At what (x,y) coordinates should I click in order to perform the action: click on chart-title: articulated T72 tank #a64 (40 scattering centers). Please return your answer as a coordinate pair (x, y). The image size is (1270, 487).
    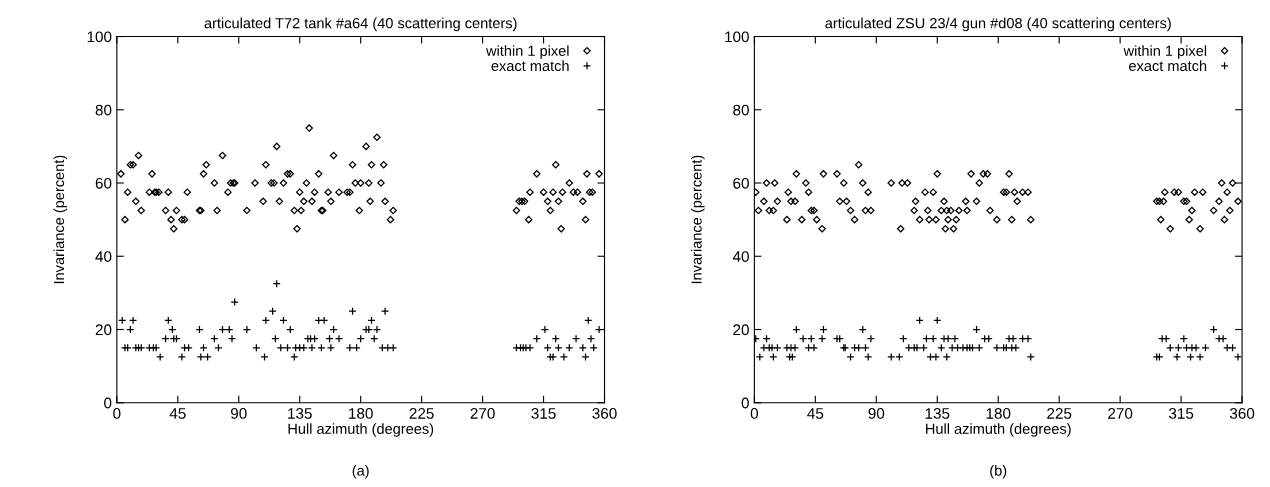
    Looking at the image, I should click on (360, 24).